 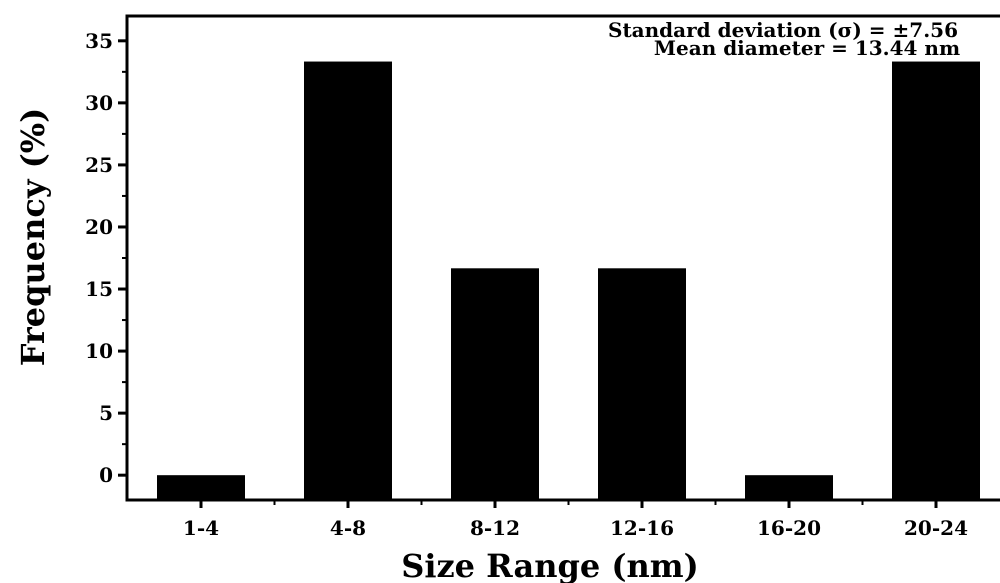 I want to click on annotation-mean-diameter: Mean diameter = 13.44 nm, so click(x=807, y=48).